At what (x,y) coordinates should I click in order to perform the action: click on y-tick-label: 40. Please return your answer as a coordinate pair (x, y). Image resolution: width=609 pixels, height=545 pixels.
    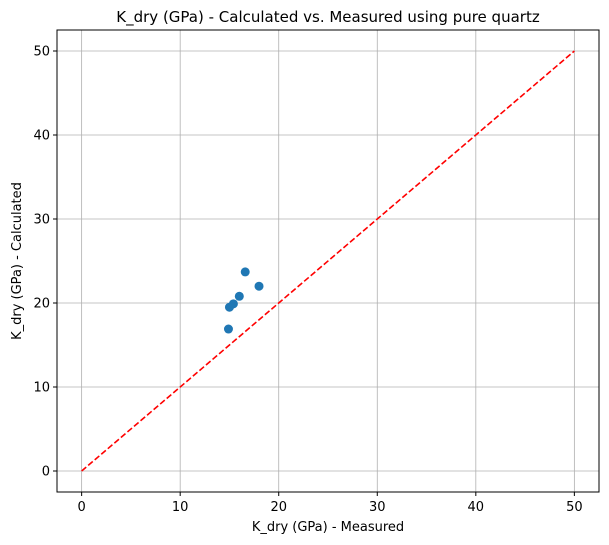
    Looking at the image, I should click on (41, 136).